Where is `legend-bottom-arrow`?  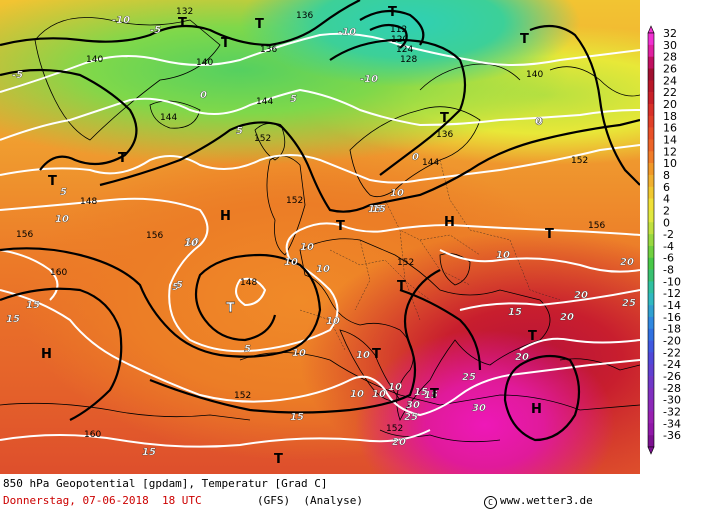
legend-bottom-arrow is located at coordinates (651, 450).